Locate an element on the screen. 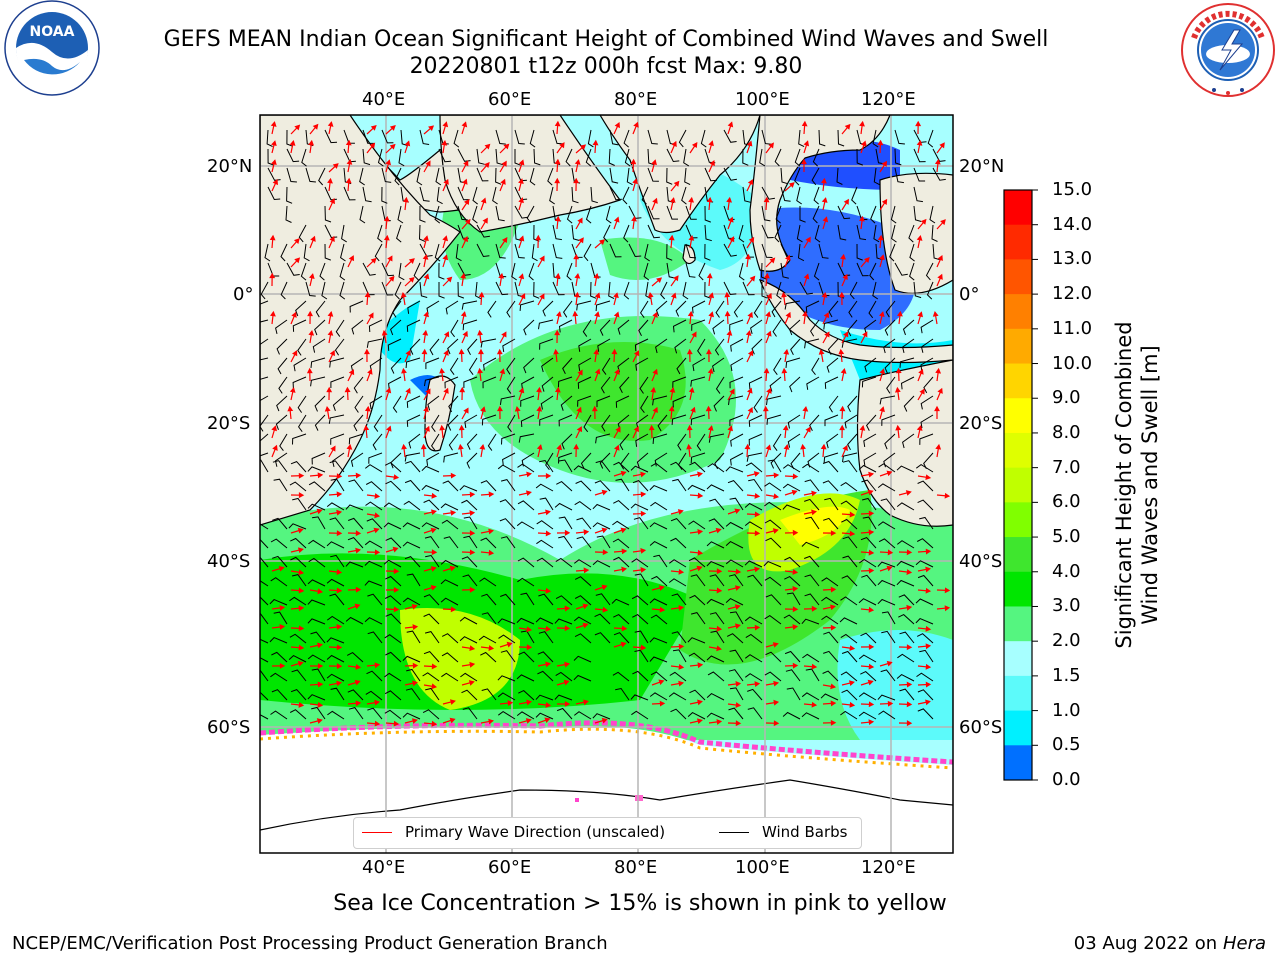 The width and height of the screenshot is (1280, 960). lat-label-left: 20°S is located at coordinates (229, 423).